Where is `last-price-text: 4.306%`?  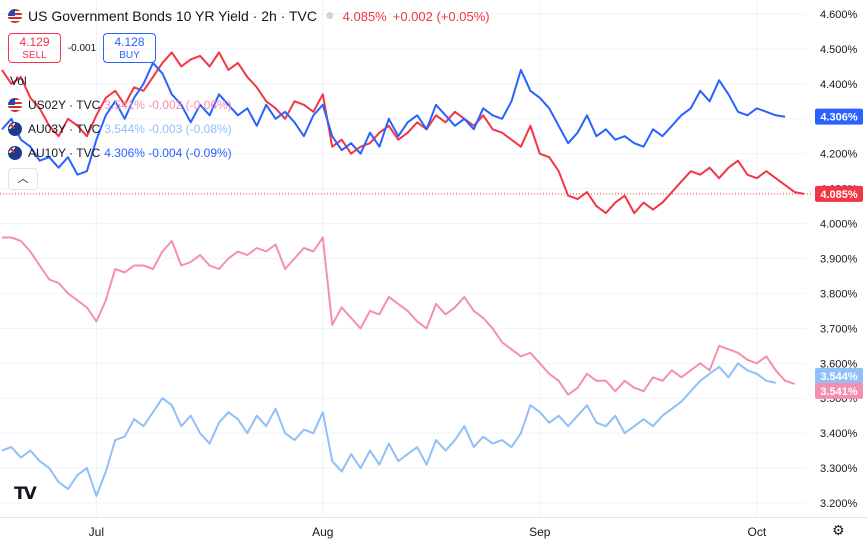 last-price-text: 4.306% is located at coordinates (839, 118).